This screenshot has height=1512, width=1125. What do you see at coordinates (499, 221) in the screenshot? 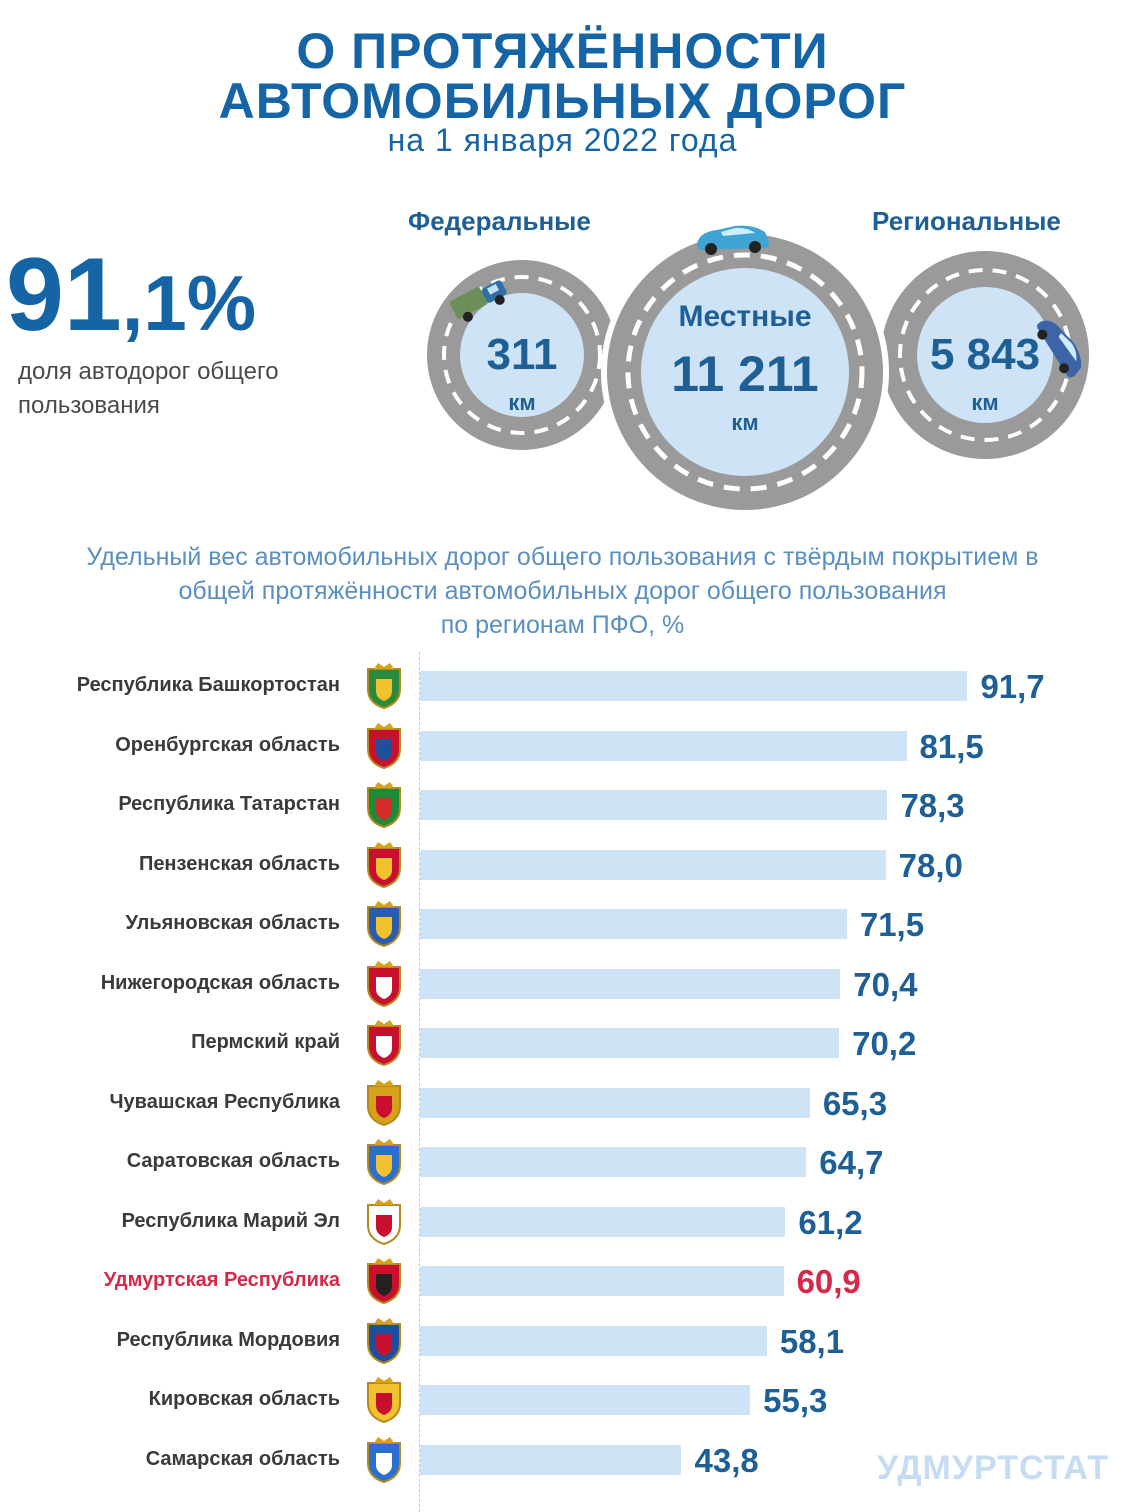
I see `federal-label: Федеральные` at bounding box center [499, 221].